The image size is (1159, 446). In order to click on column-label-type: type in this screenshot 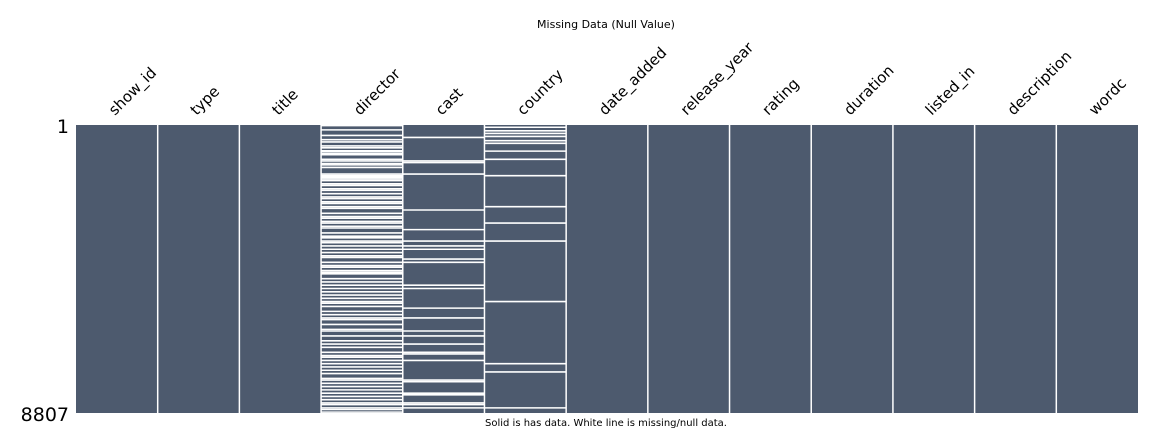, I will do `click(205, 100)`.